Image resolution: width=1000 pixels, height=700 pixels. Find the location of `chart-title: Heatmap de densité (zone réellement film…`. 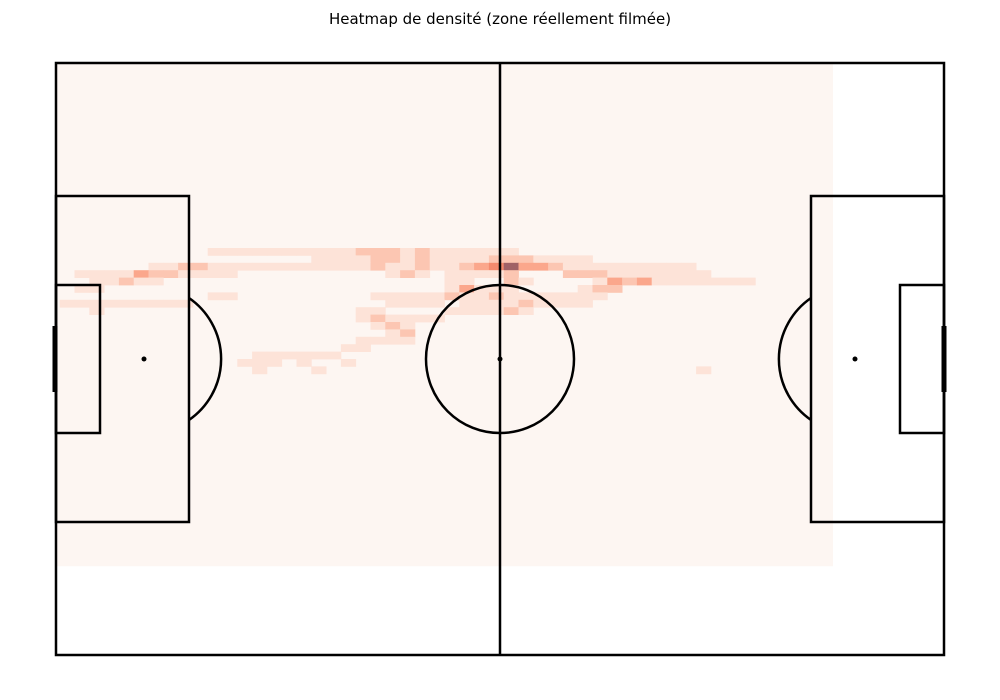

chart-title: Heatmap de densité (zone réellement film… is located at coordinates (500, 19).